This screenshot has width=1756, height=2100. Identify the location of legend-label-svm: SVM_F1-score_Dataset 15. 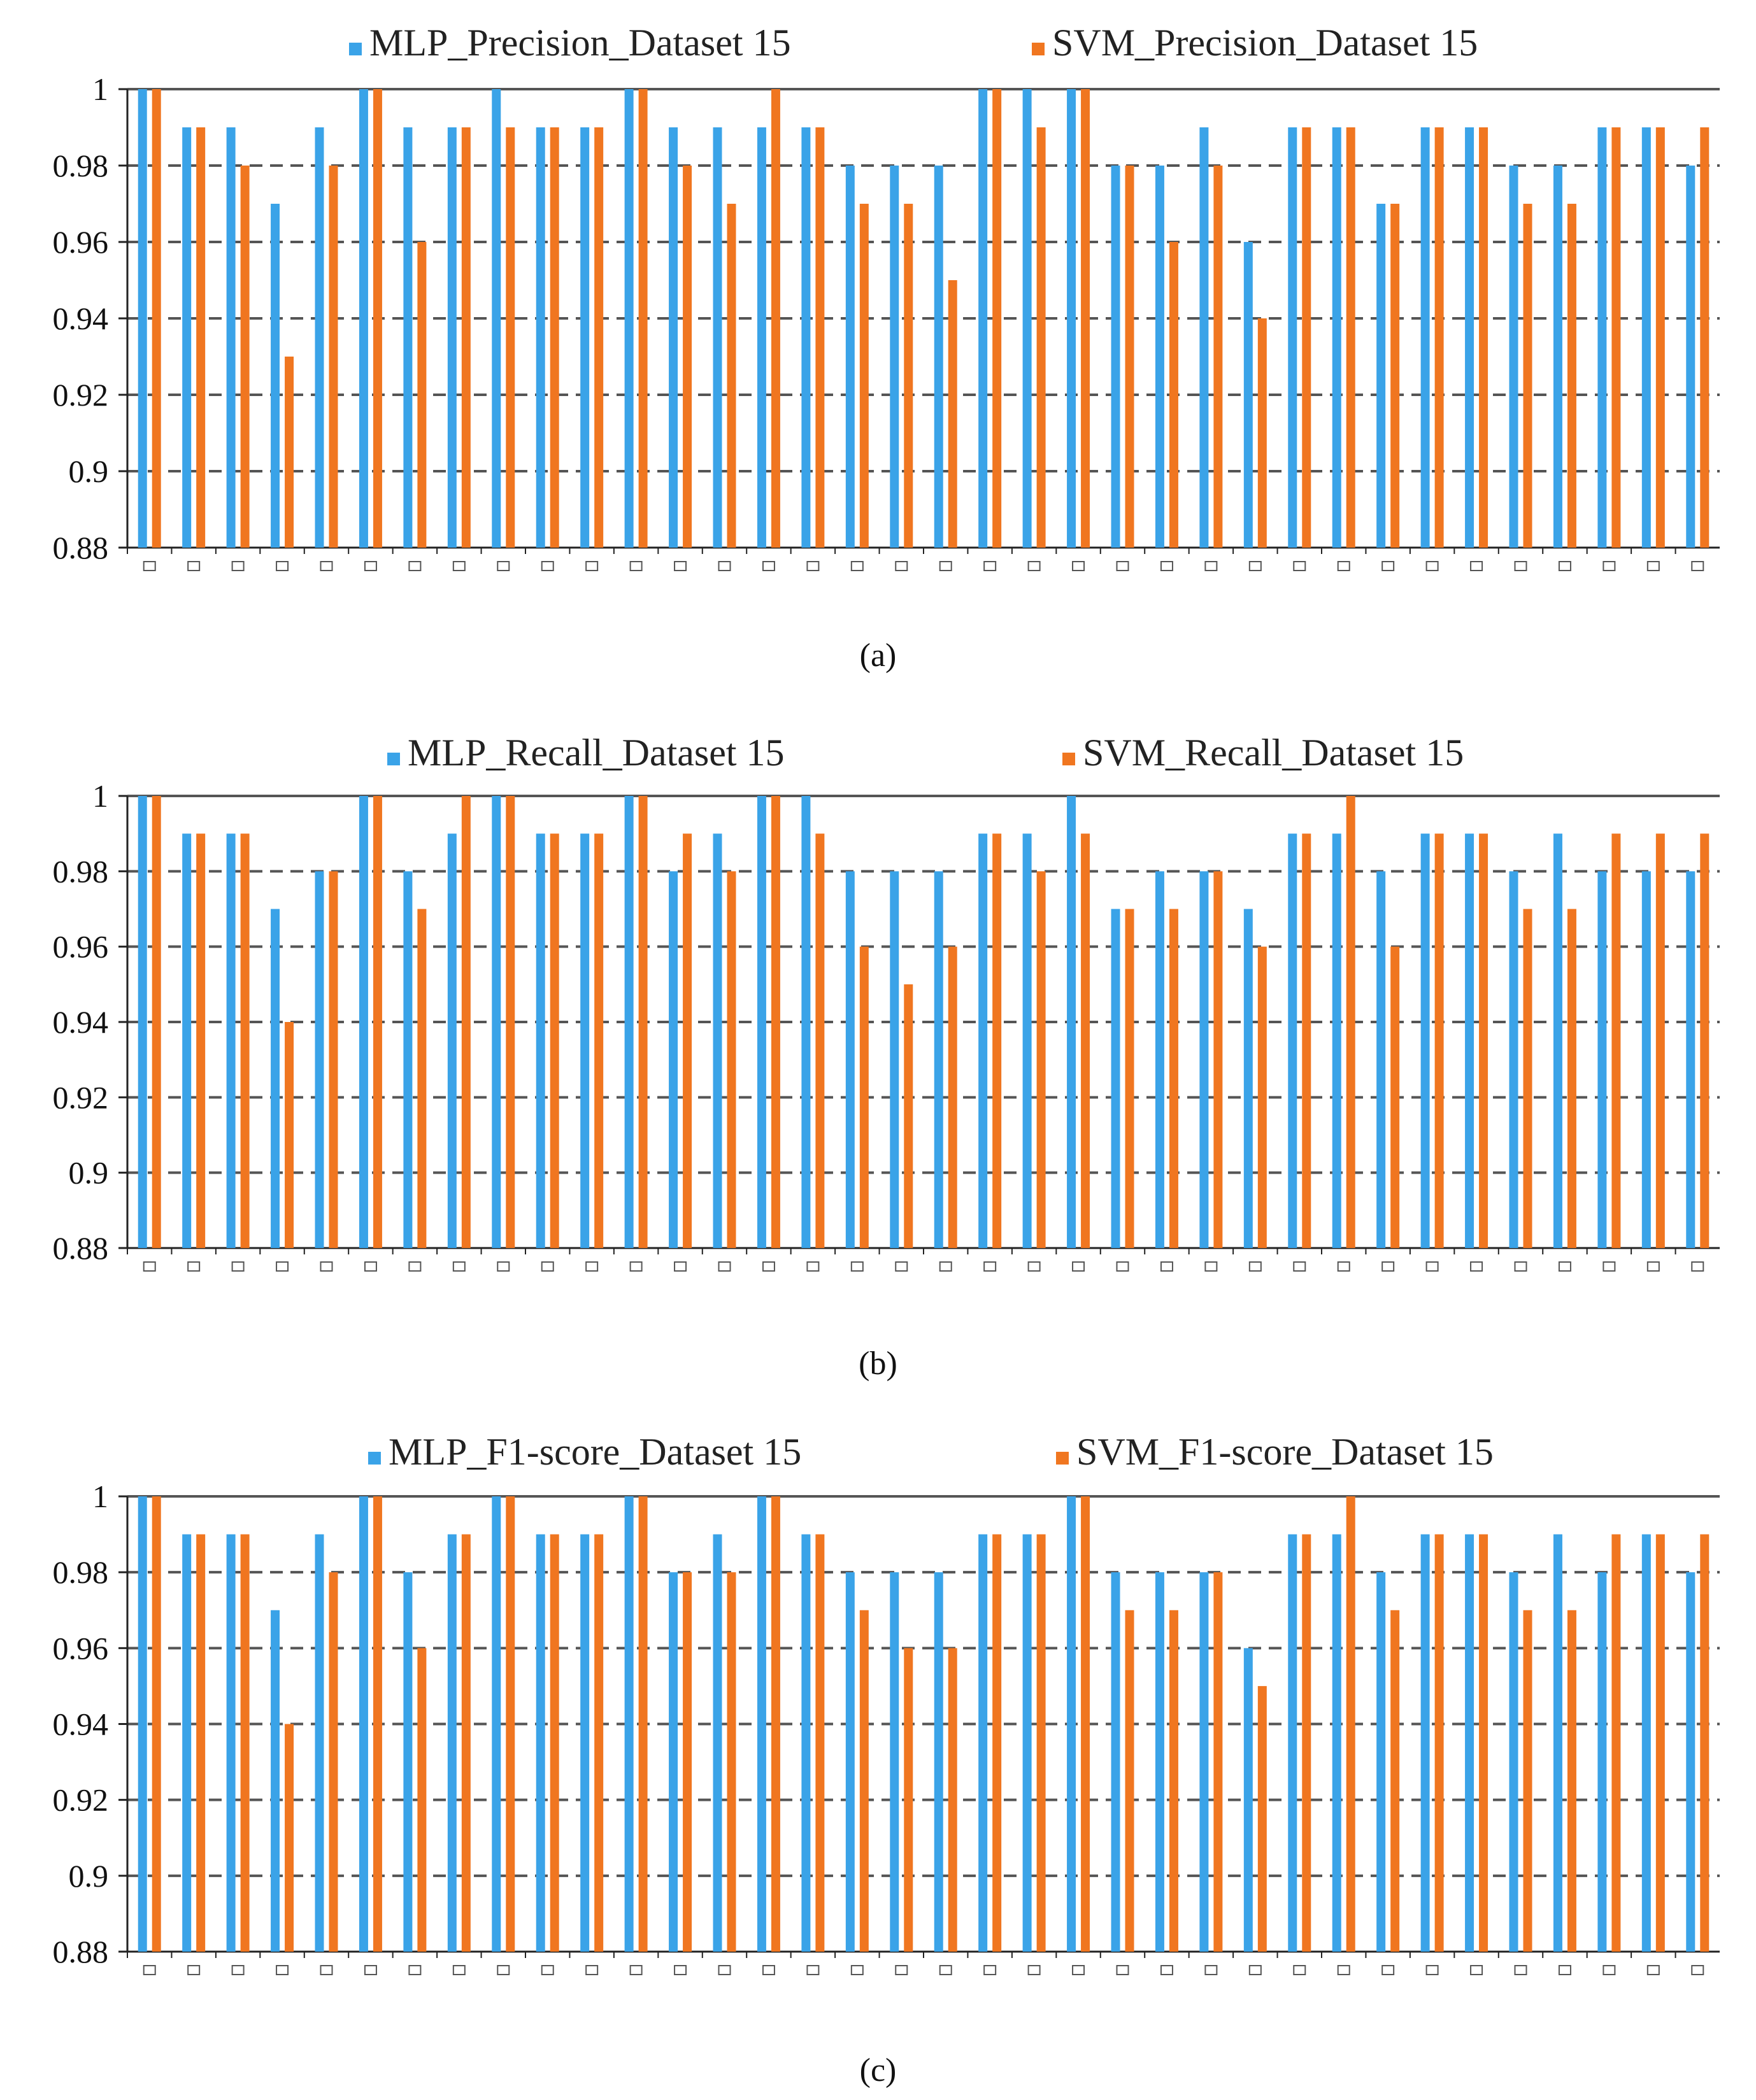
(1285, 1452).